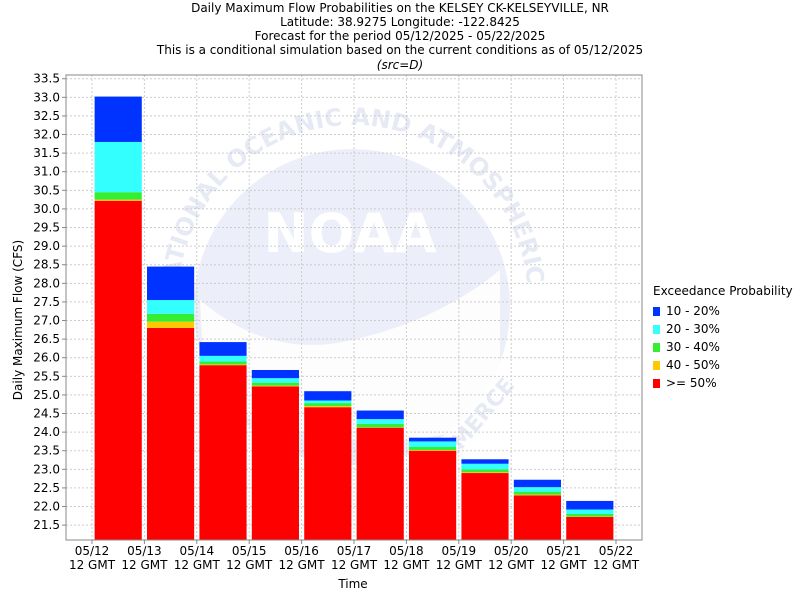 Image resolution: width=800 pixels, height=600 pixels. What do you see at coordinates (46, 432) in the screenshot?
I see `y-tick-label: 24.0` at bounding box center [46, 432].